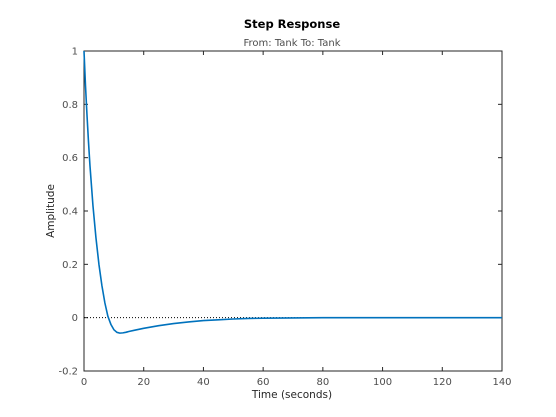 This screenshot has width=556, height=417. I want to click on y-tick-label: 0.4, so click(70, 212).